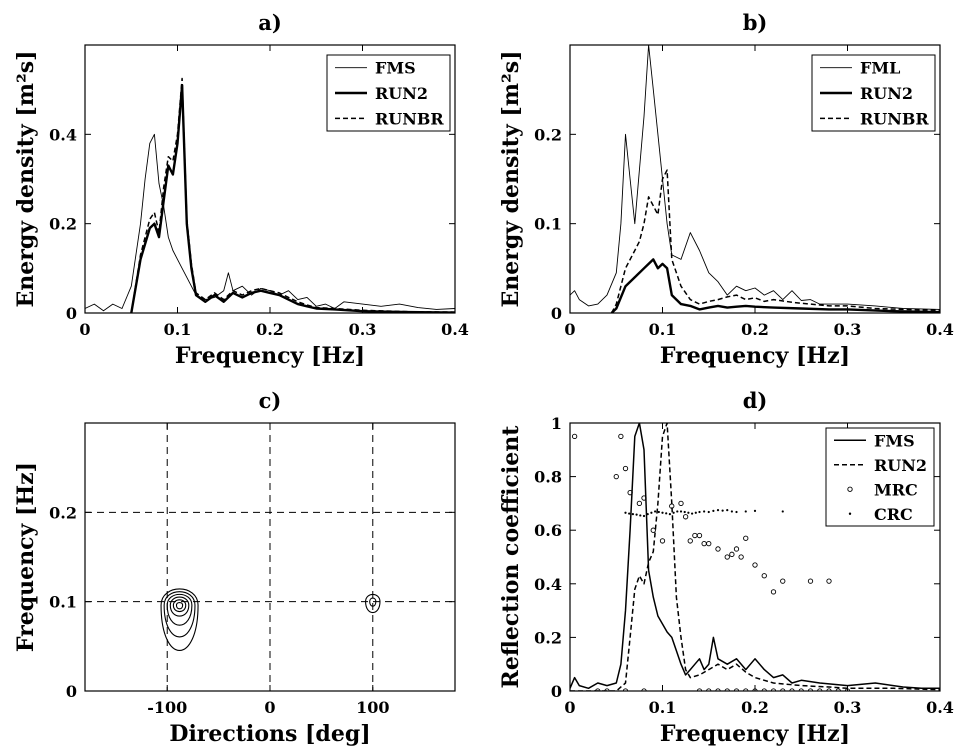  What do you see at coordinates (850, 489) in the screenshot?
I see `legend-marker-mrc` at bounding box center [850, 489].